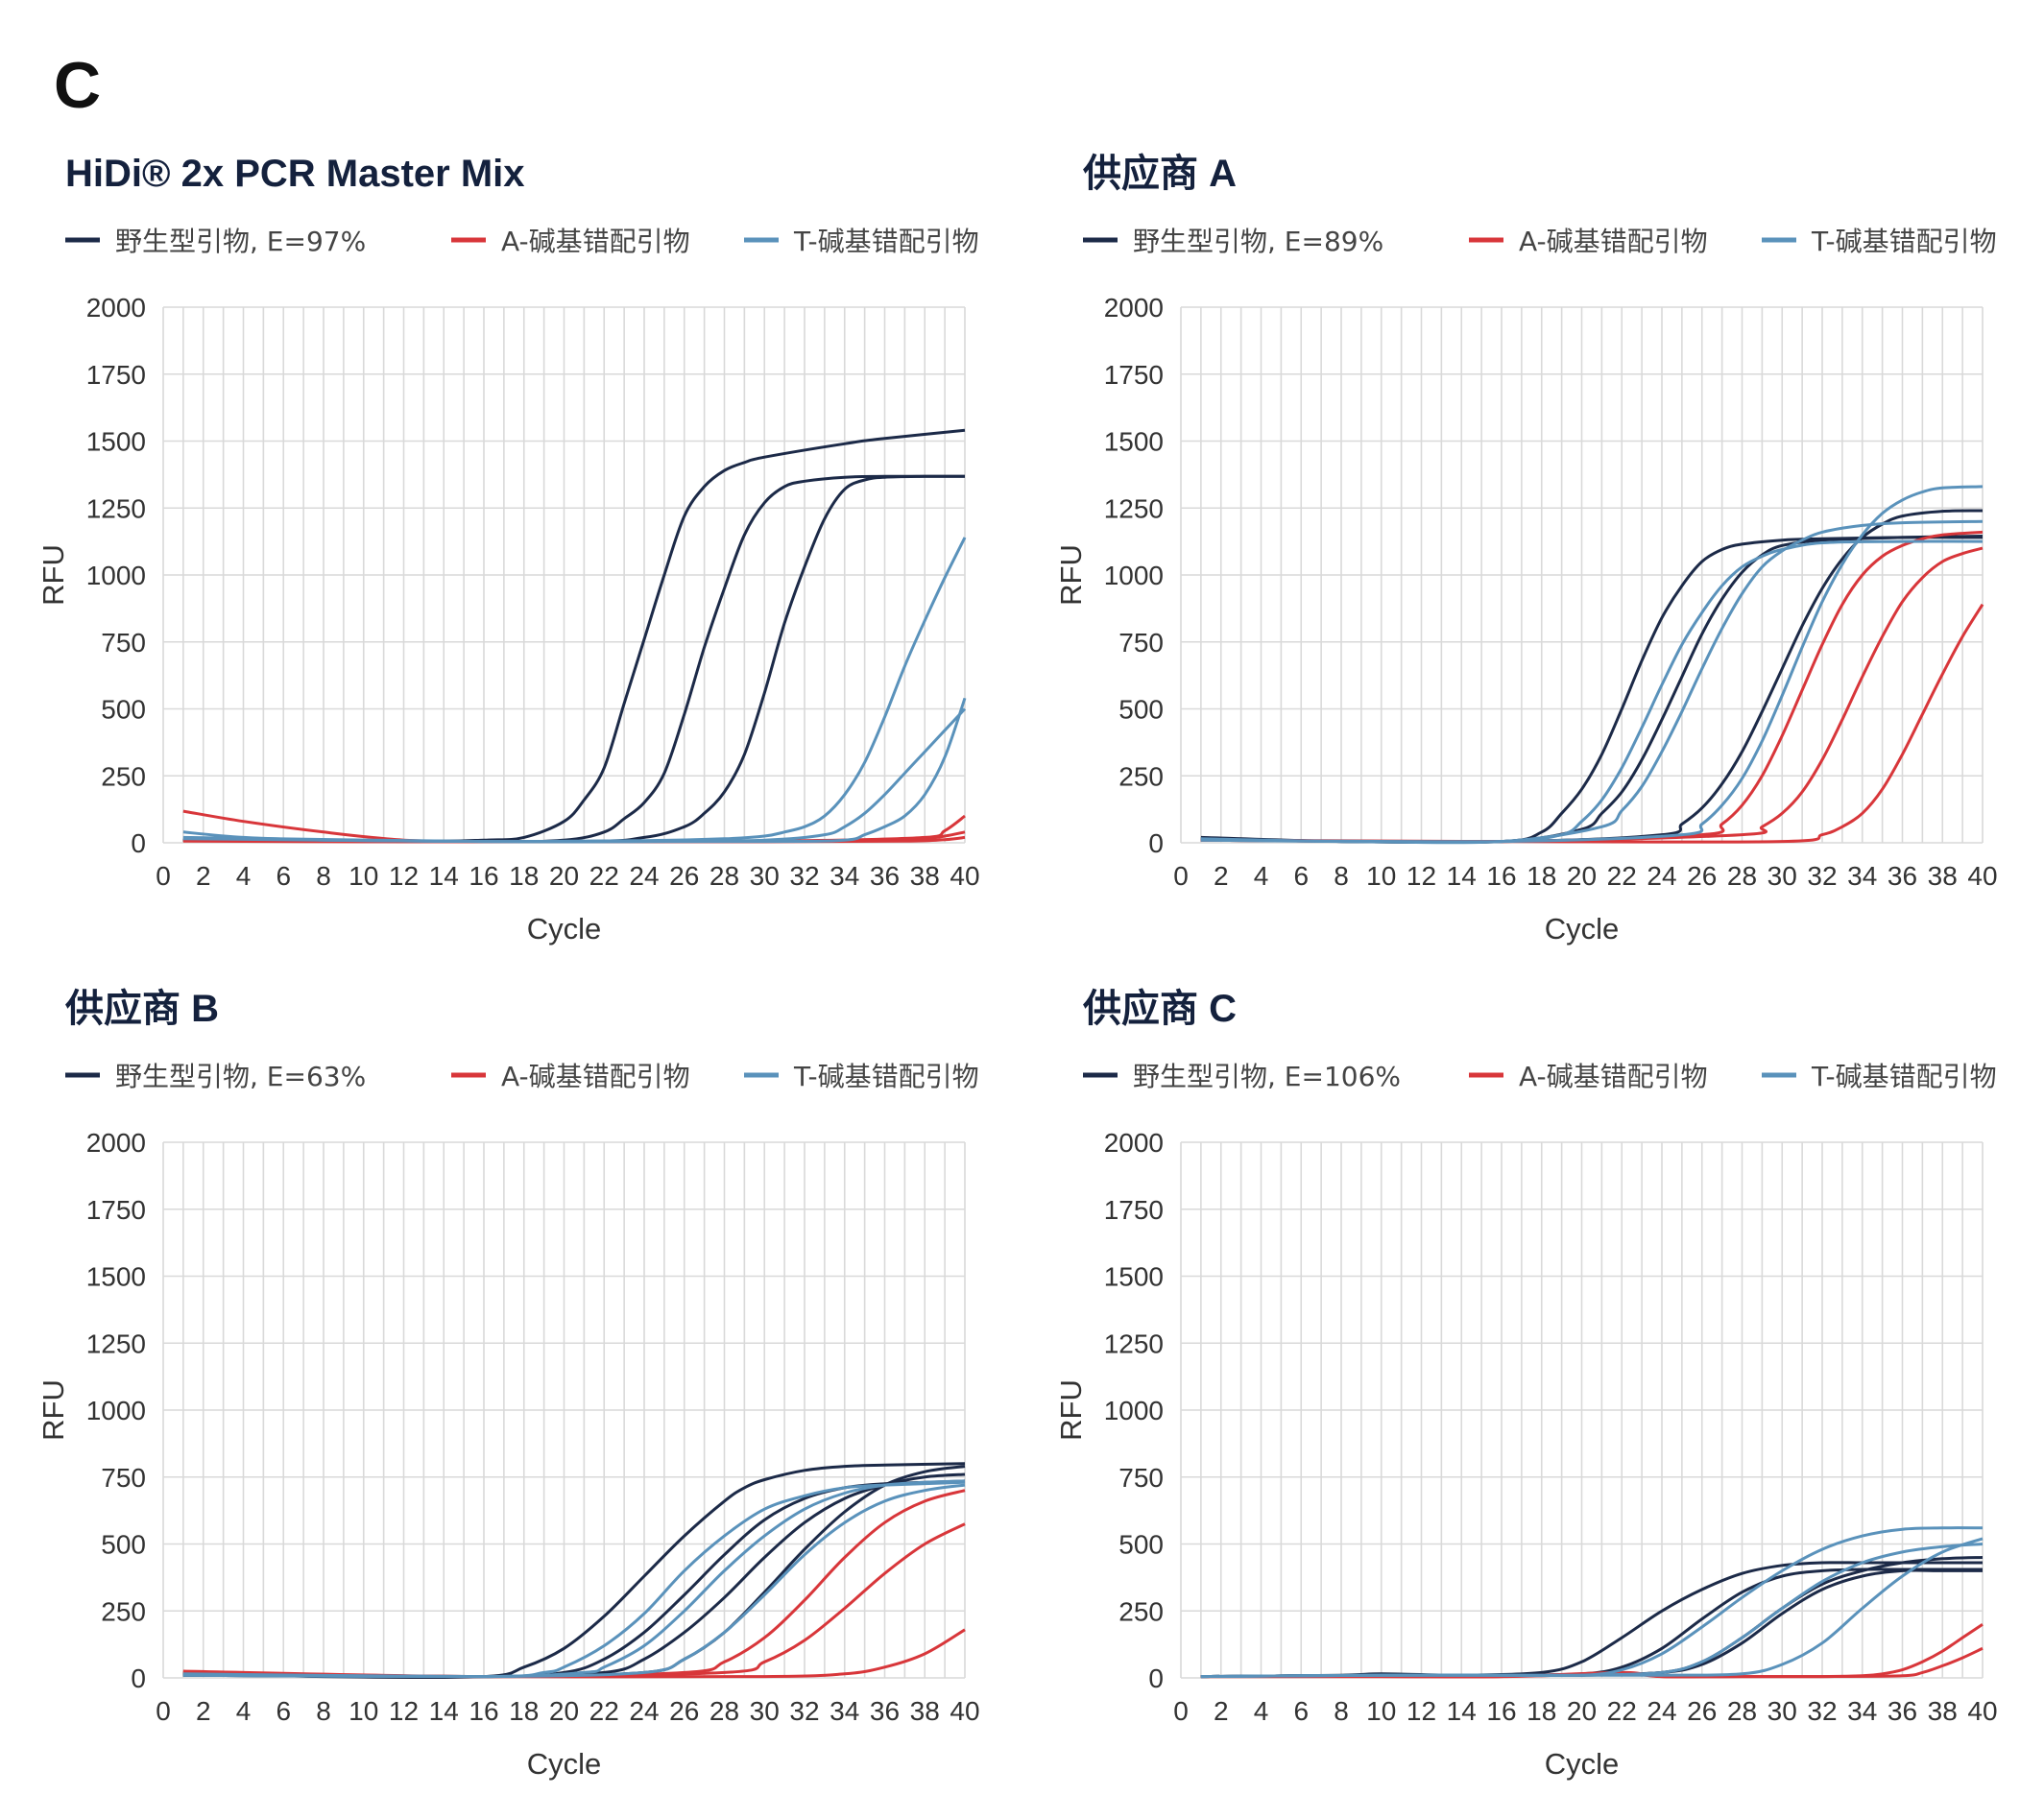 This screenshot has width=2044, height=1795. I want to click on chart-title: 供应商 C, so click(1160, 1009).